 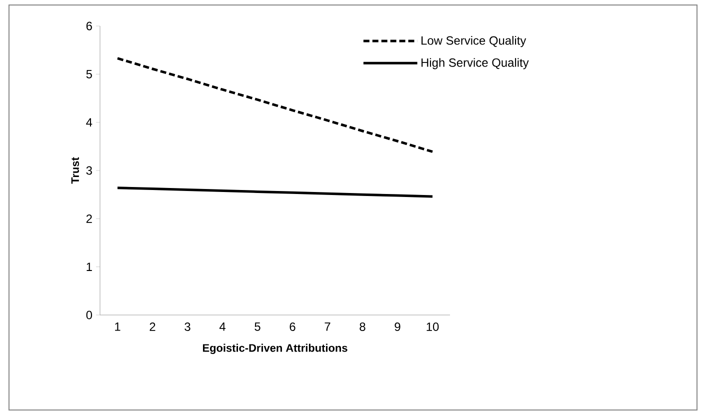 I want to click on legend-label: High Service Quality, so click(x=475, y=64).